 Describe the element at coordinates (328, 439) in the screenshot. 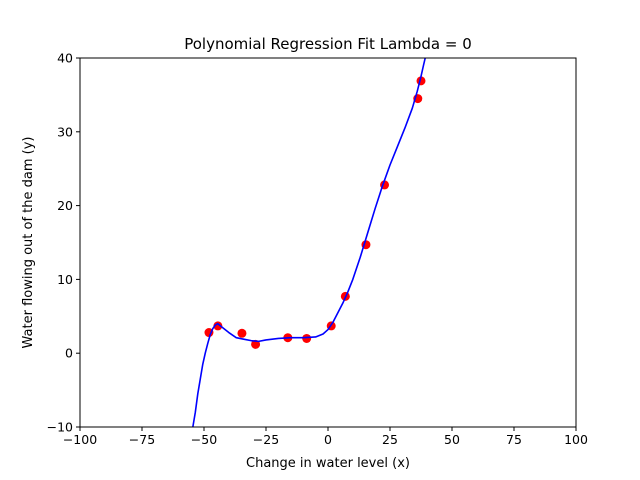

I see `x-tick-label: 0` at that location.